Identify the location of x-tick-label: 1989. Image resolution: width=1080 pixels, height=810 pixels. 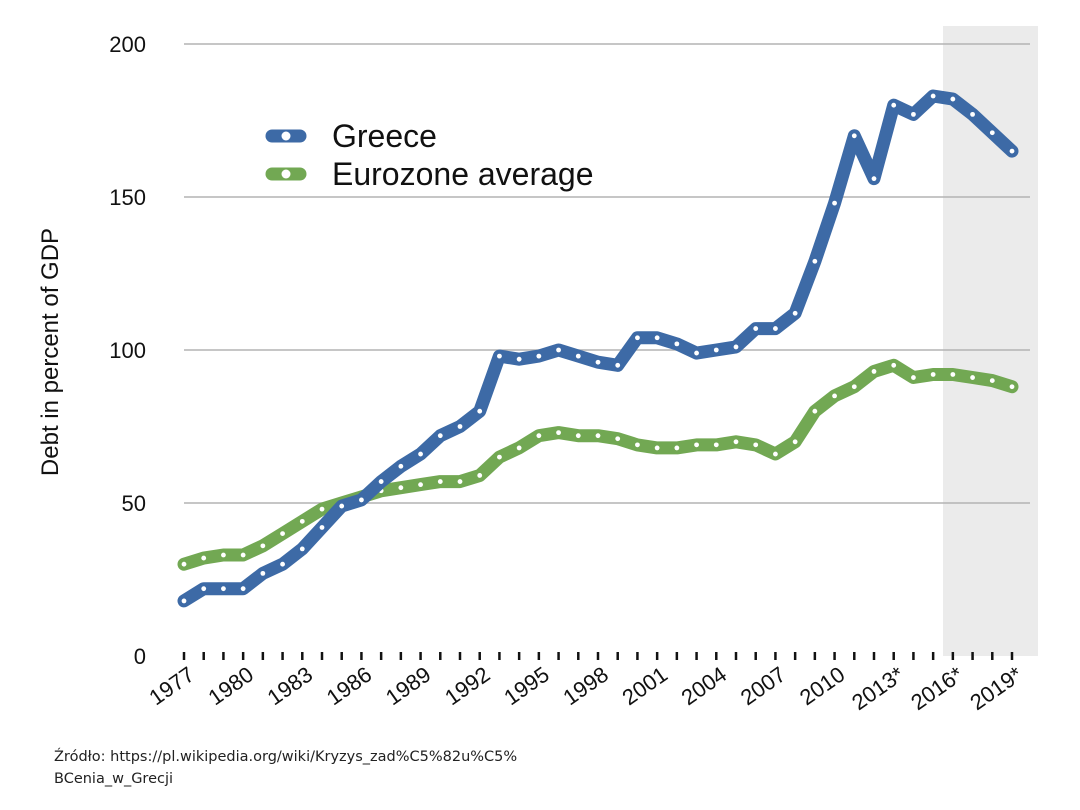
(408, 686).